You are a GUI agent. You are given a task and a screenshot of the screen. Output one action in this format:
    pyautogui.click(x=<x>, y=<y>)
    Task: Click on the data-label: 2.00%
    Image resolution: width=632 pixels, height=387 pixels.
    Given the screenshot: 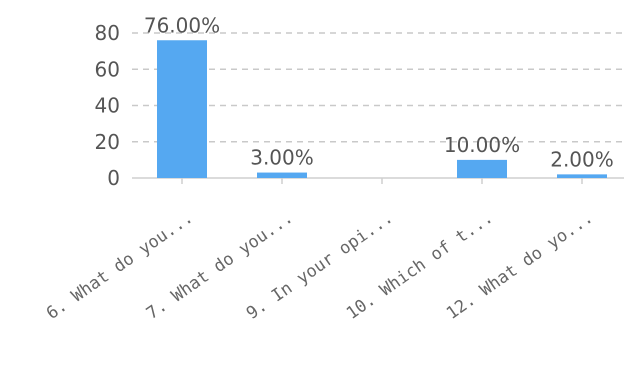 What is the action you would take?
    pyautogui.click(x=582, y=159)
    